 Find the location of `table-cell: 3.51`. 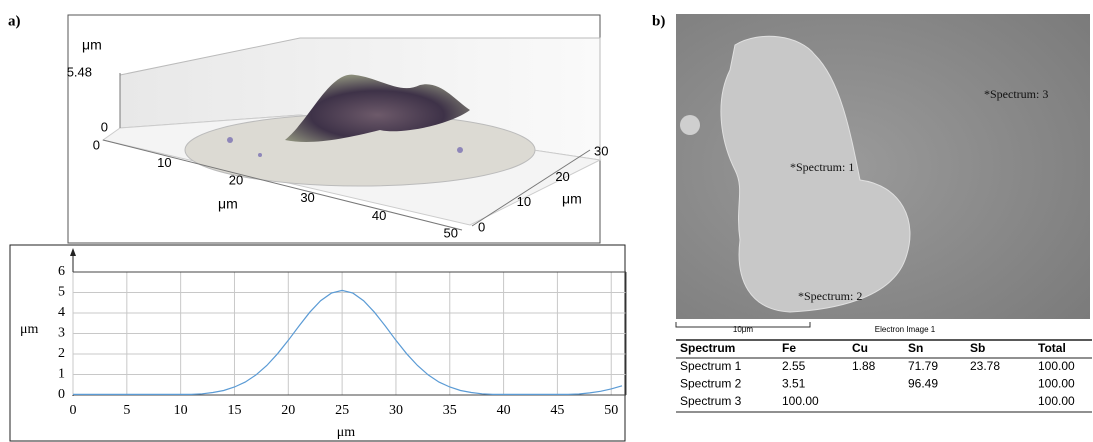

table-cell: 3.51 is located at coordinates (794, 384).